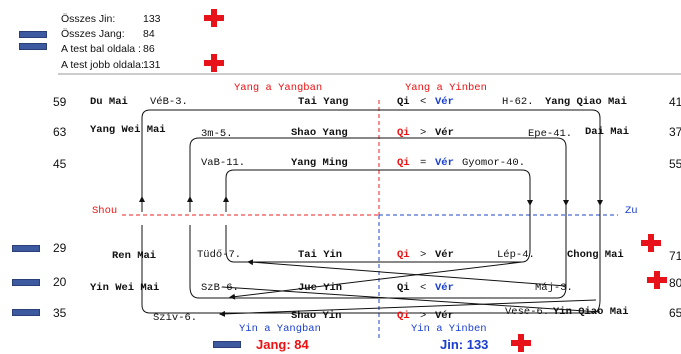  What do you see at coordinates (149, 34) in the screenshot?
I see `osszes-jang-value: 84` at bounding box center [149, 34].